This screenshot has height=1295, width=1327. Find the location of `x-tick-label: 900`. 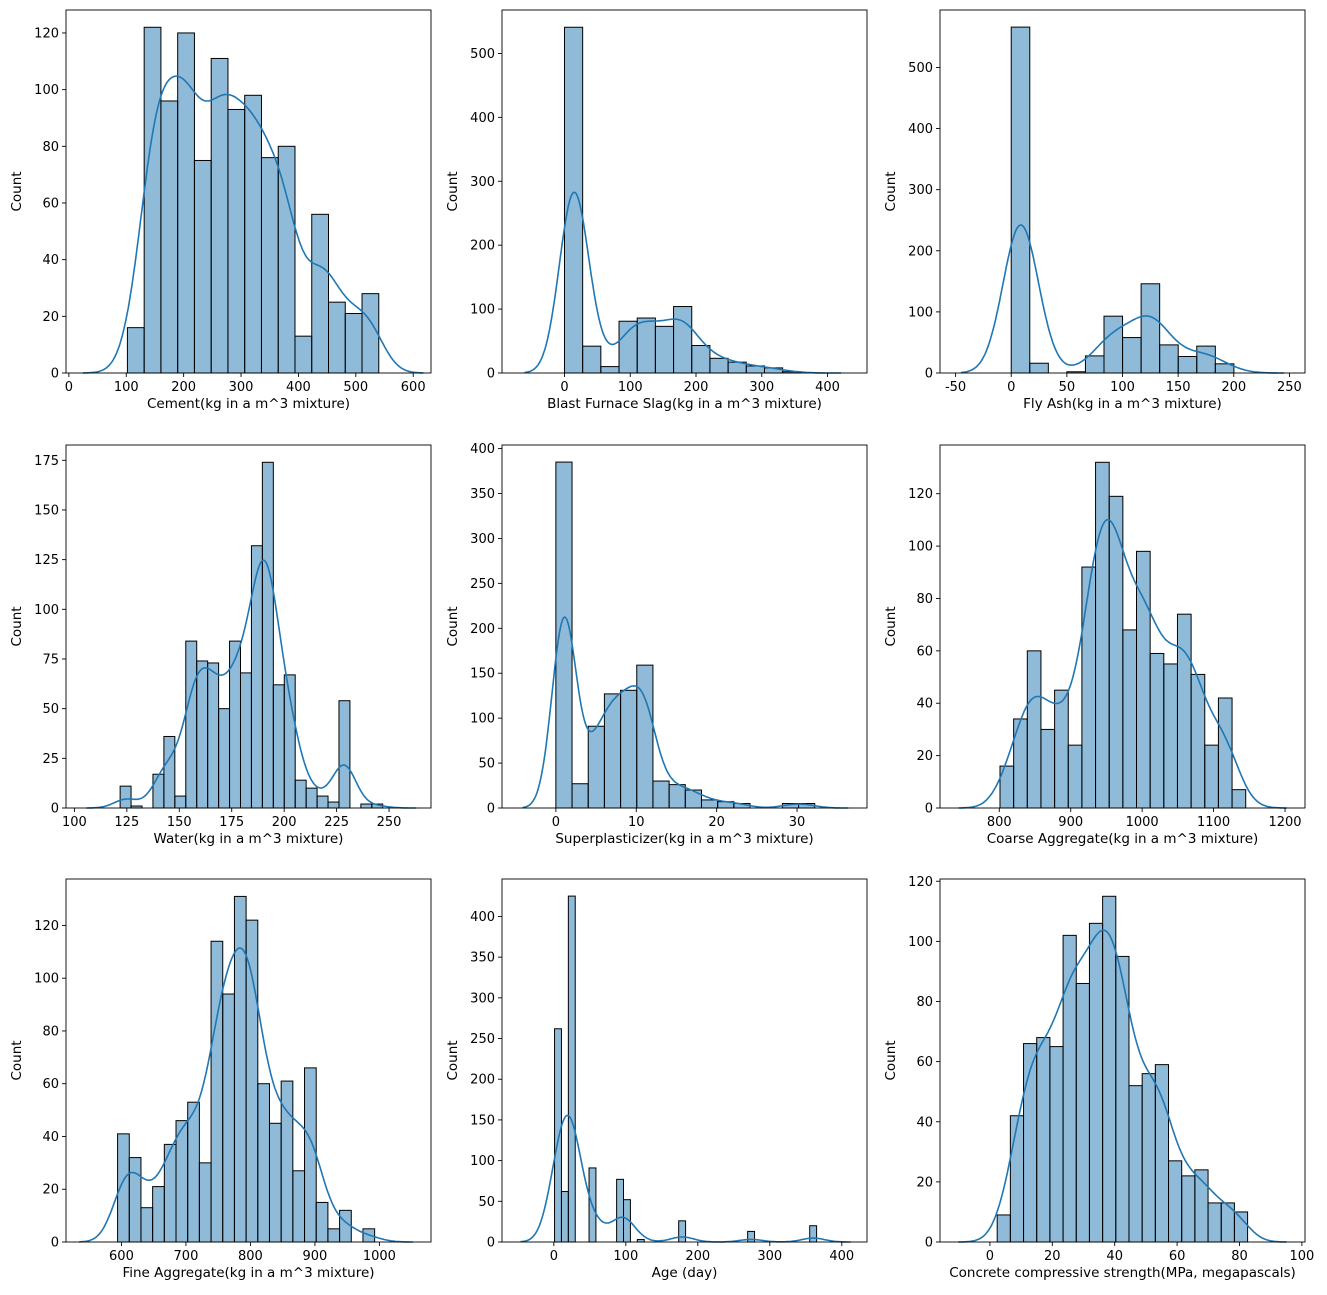

x-tick-label: 900 is located at coordinates (315, 1256).